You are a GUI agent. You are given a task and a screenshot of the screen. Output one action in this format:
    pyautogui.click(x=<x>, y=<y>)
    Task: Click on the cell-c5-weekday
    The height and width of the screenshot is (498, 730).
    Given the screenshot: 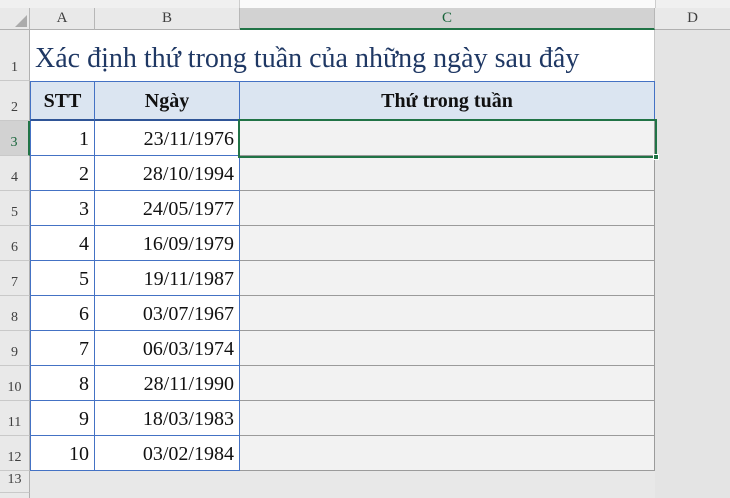 What is the action you would take?
    pyautogui.click(x=447, y=208)
    